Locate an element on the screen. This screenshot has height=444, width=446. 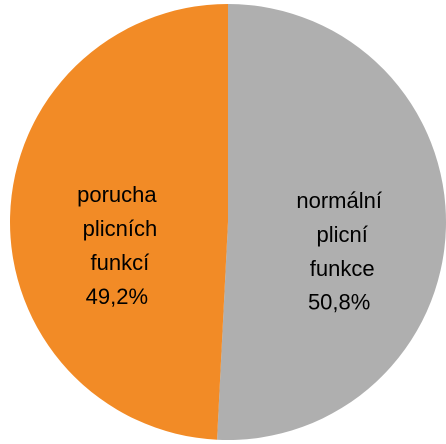
category-label-line: porucha is located at coordinates (117, 194).